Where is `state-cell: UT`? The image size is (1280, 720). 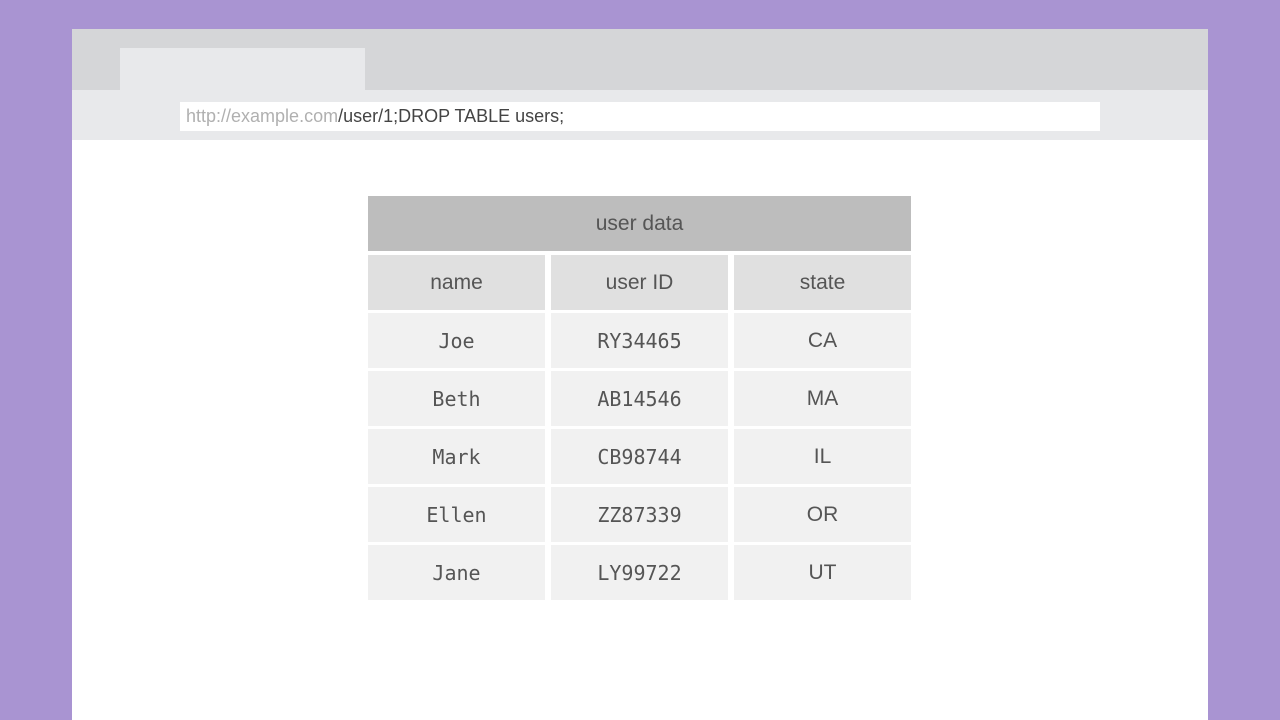 state-cell: UT is located at coordinates (822, 572).